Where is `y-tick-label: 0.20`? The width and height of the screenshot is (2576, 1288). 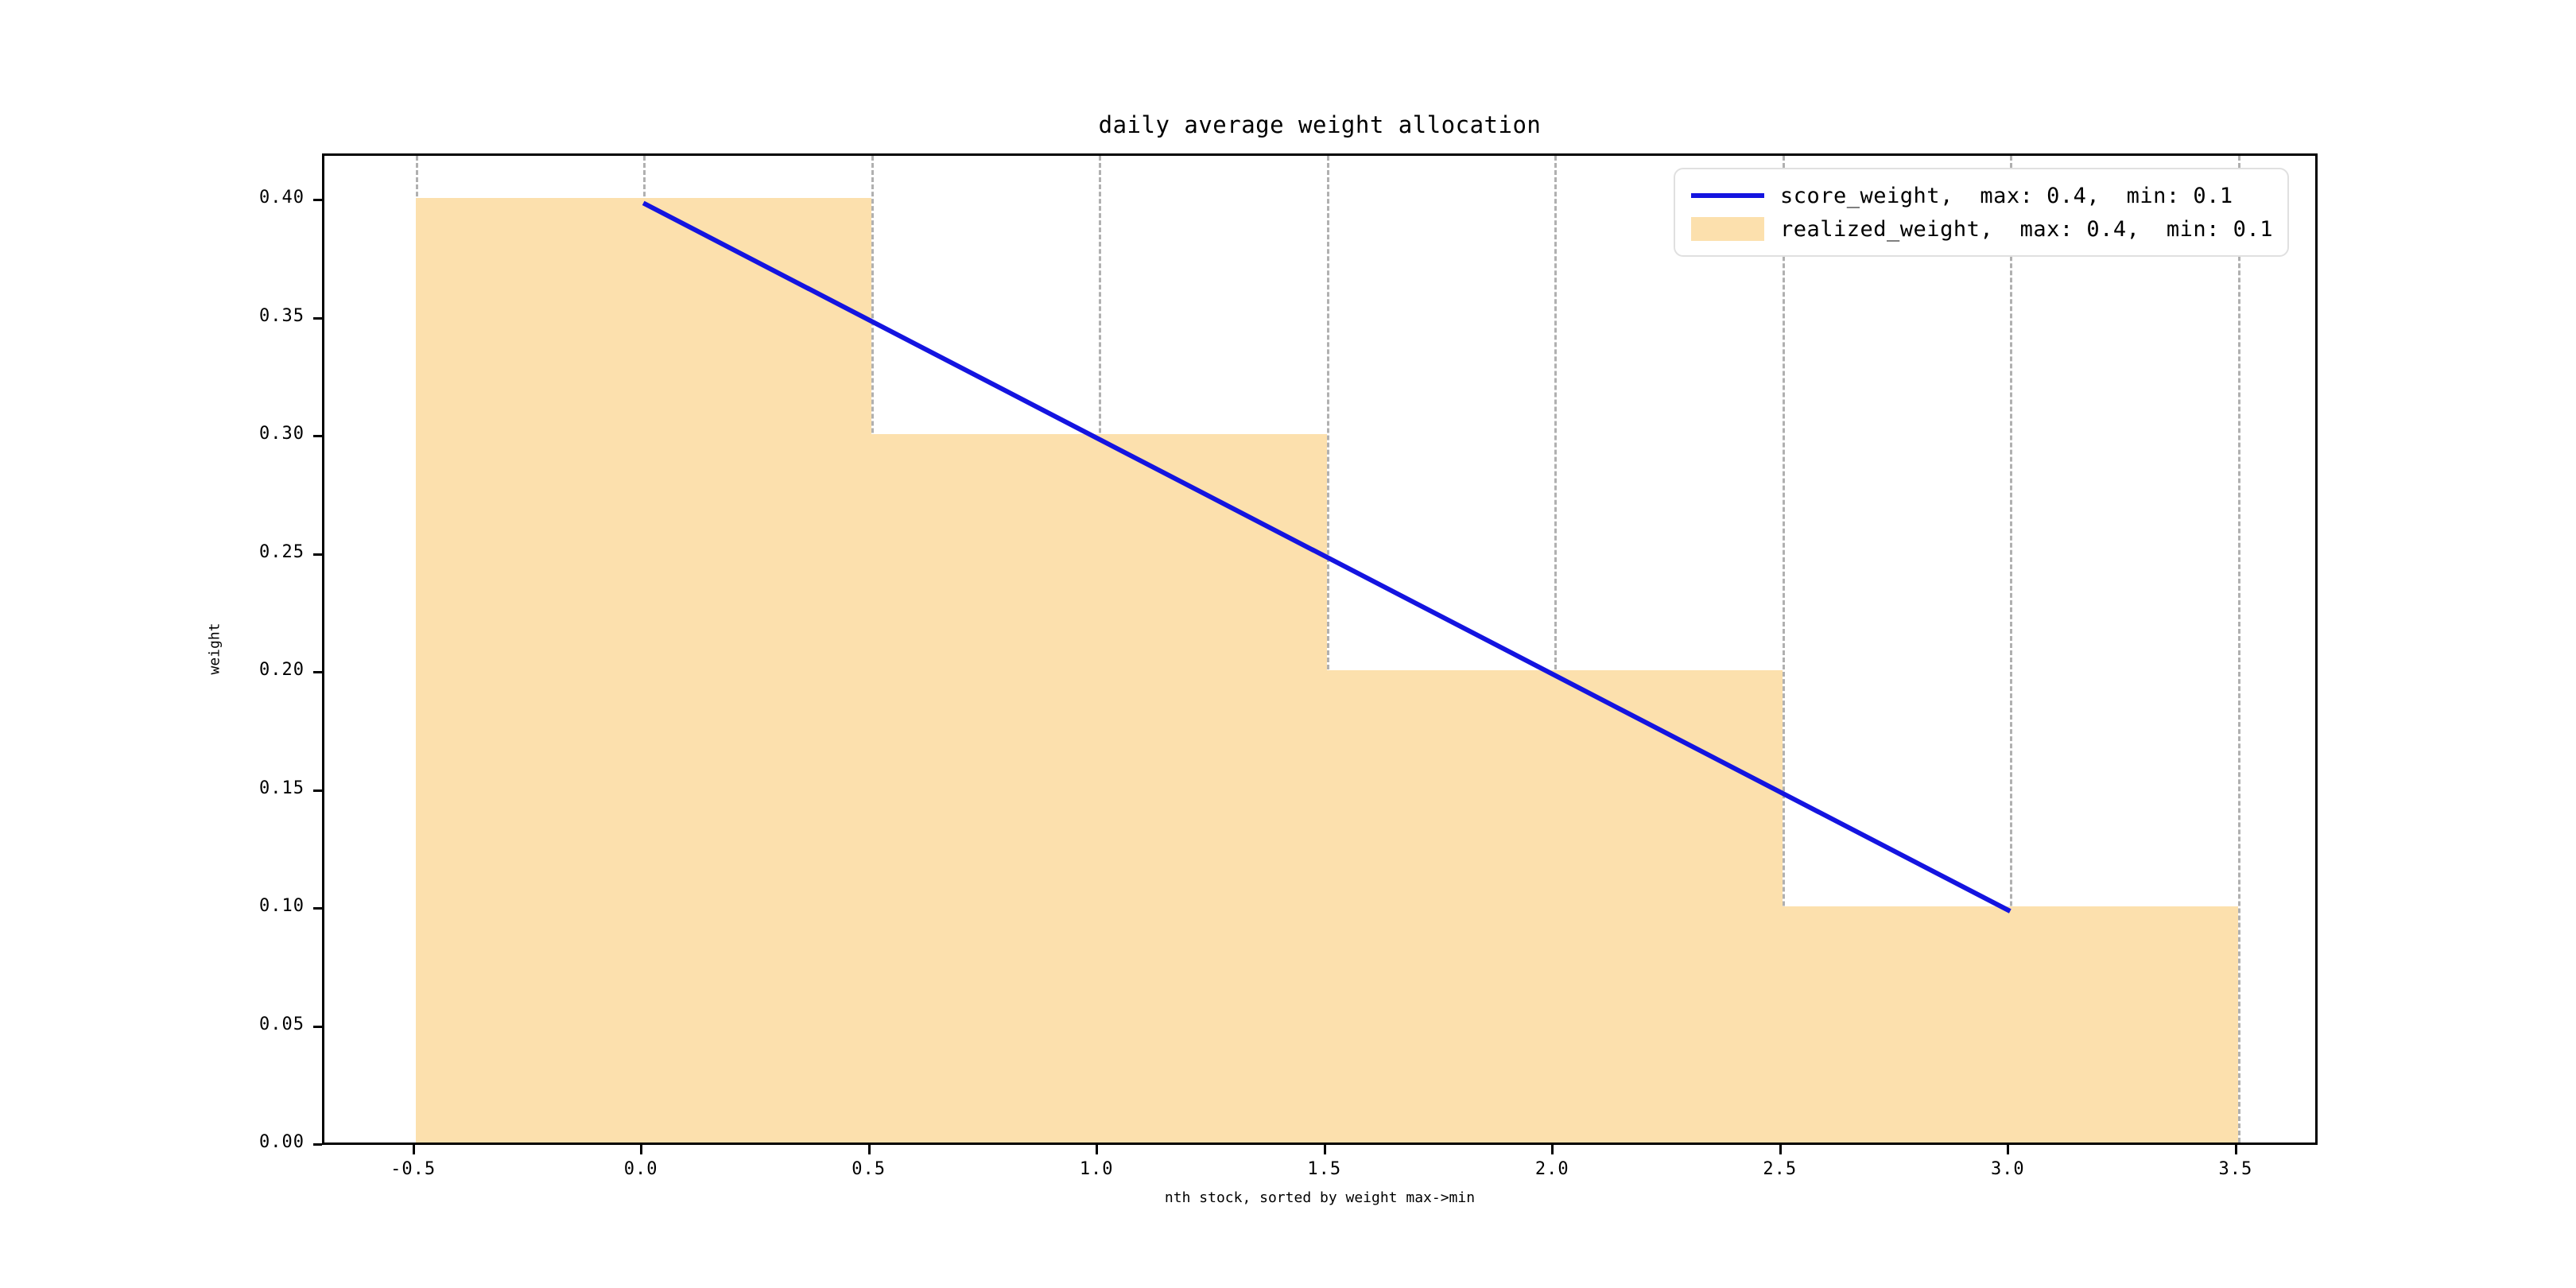
y-tick-label: 0.20 is located at coordinates (282, 670).